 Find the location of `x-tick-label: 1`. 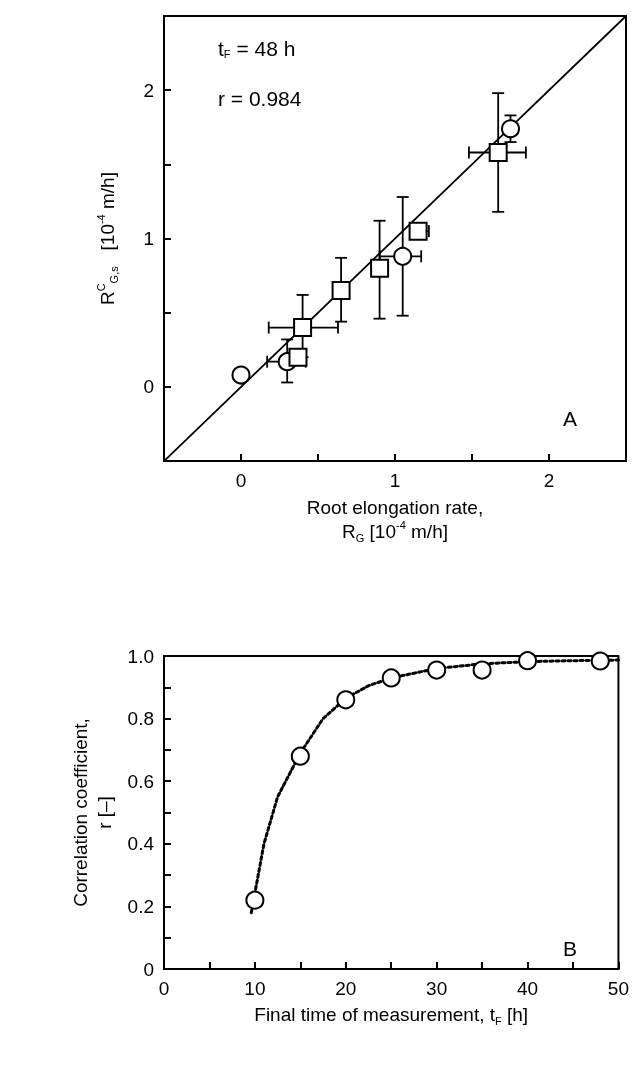

x-tick-label: 1 is located at coordinates (395, 481).